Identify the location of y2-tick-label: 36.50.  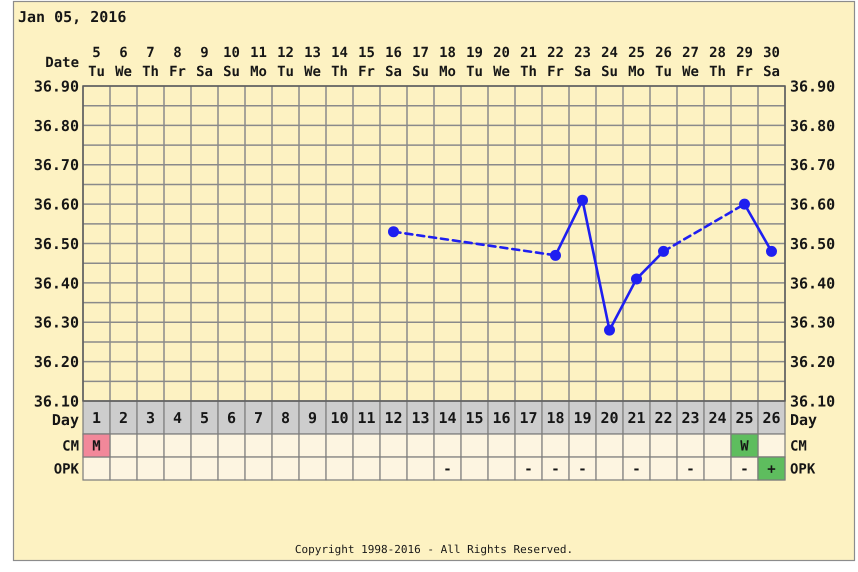
(813, 243).